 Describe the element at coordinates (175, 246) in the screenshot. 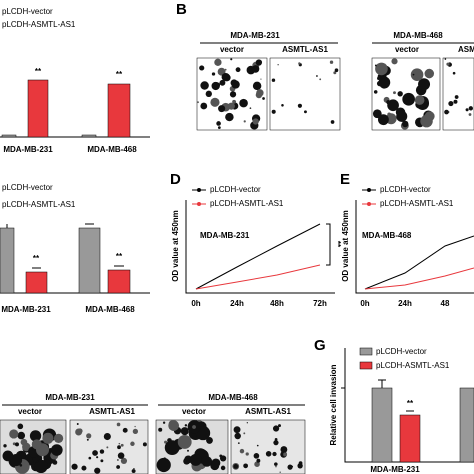

I see `y-axis-label: OD value at 450nm` at that location.